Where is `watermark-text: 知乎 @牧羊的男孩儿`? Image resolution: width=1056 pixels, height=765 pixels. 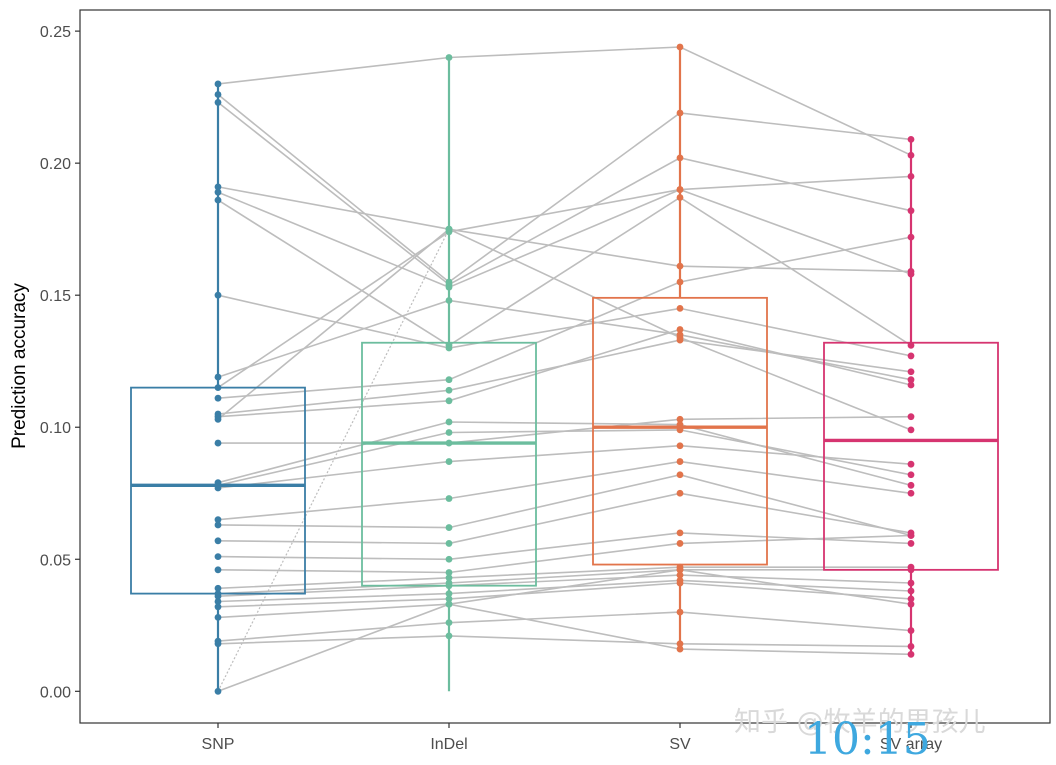 watermark-text: 知乎 @牧羊的男孩儿 is located at coordinates (860, 722).